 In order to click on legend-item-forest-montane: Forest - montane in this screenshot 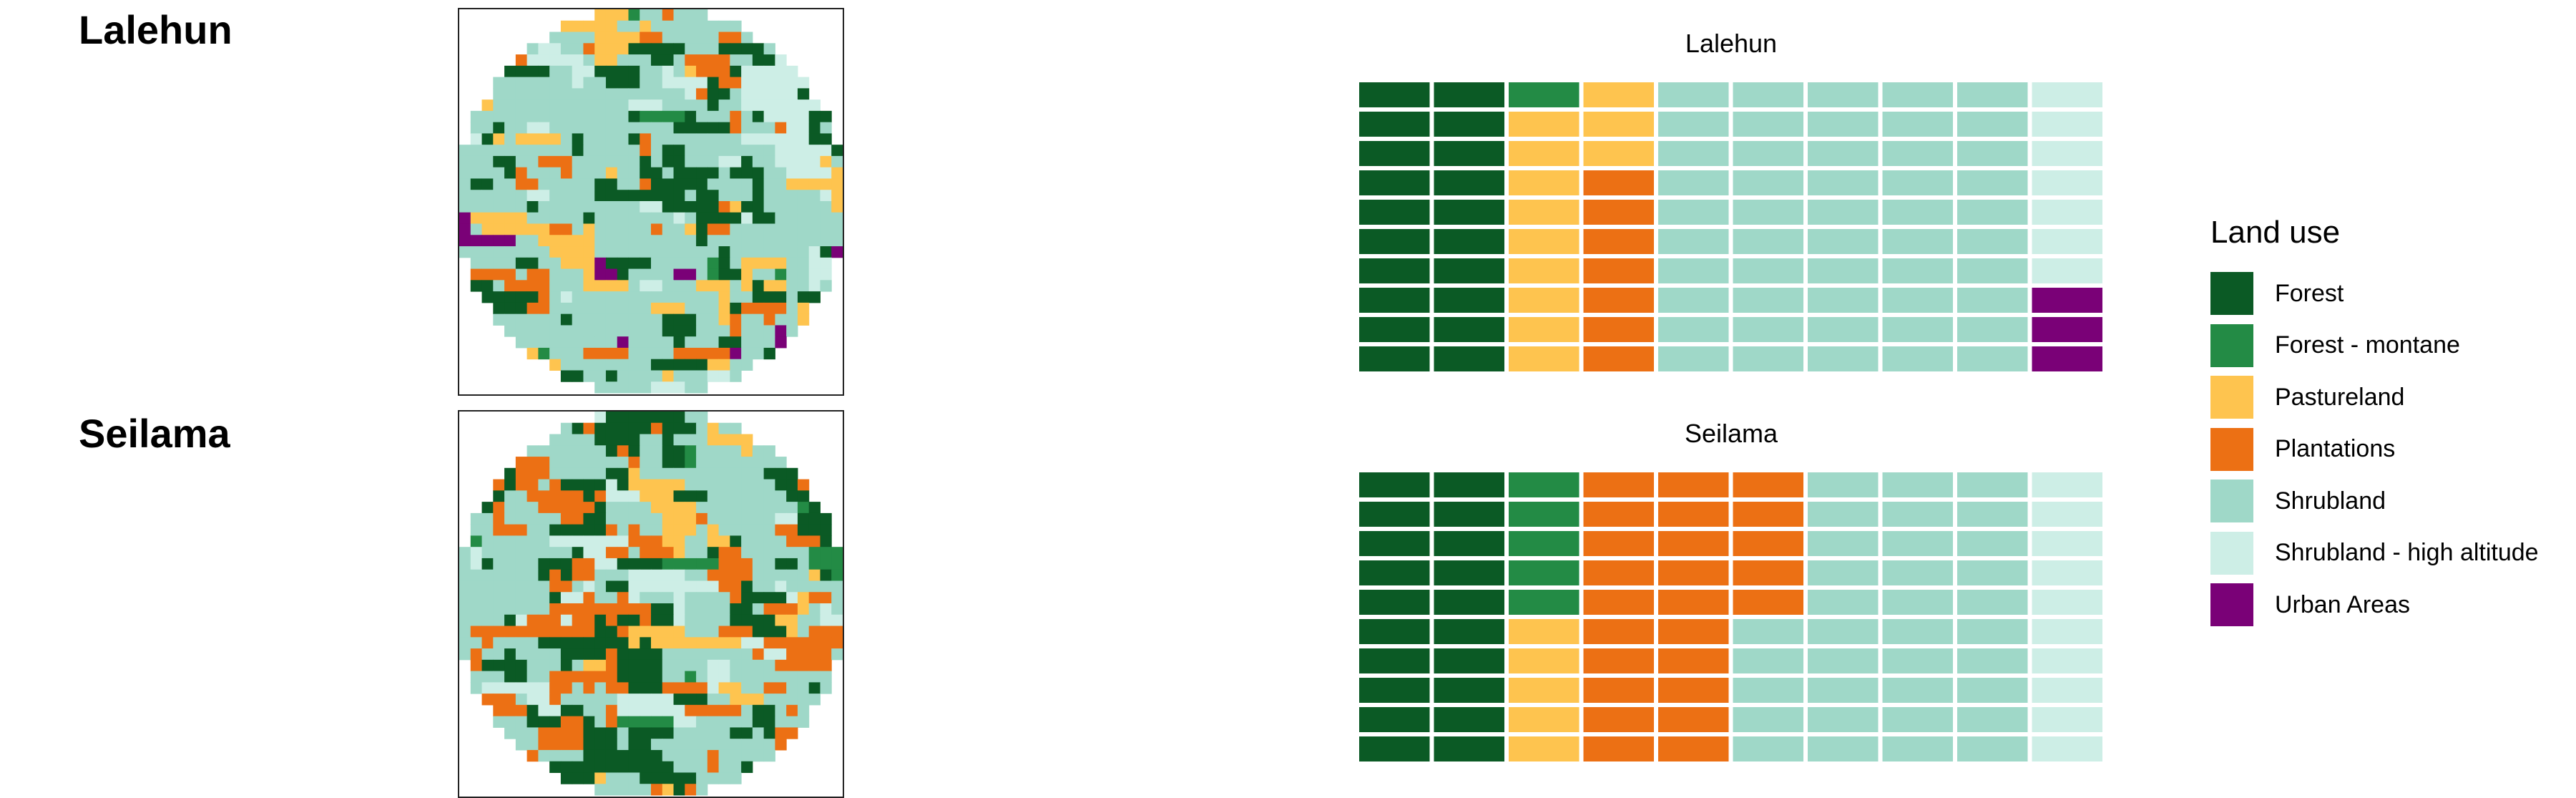, I will do `click(2374, 346)`.